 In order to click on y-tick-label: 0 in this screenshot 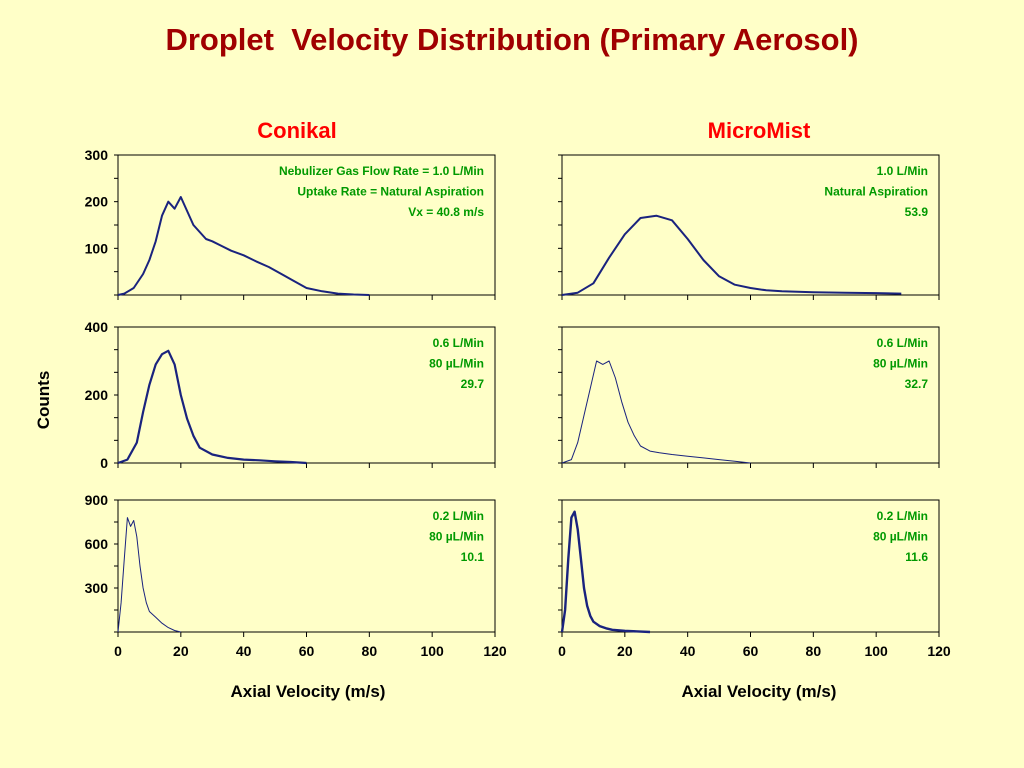, I will do `click(104, 463)`.